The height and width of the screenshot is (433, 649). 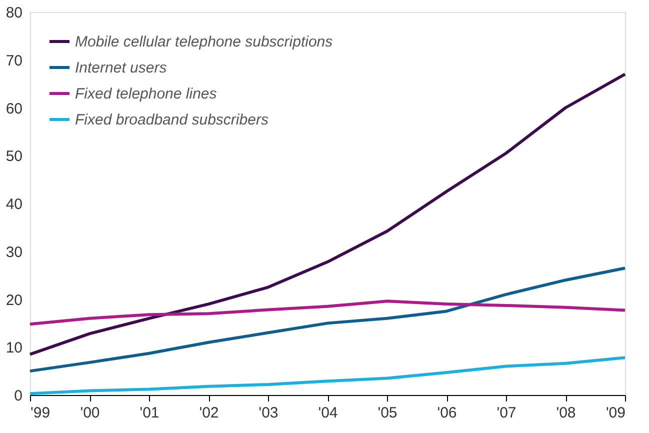 I want to click on x-tick-label: '05, so click(x=388, y=413).